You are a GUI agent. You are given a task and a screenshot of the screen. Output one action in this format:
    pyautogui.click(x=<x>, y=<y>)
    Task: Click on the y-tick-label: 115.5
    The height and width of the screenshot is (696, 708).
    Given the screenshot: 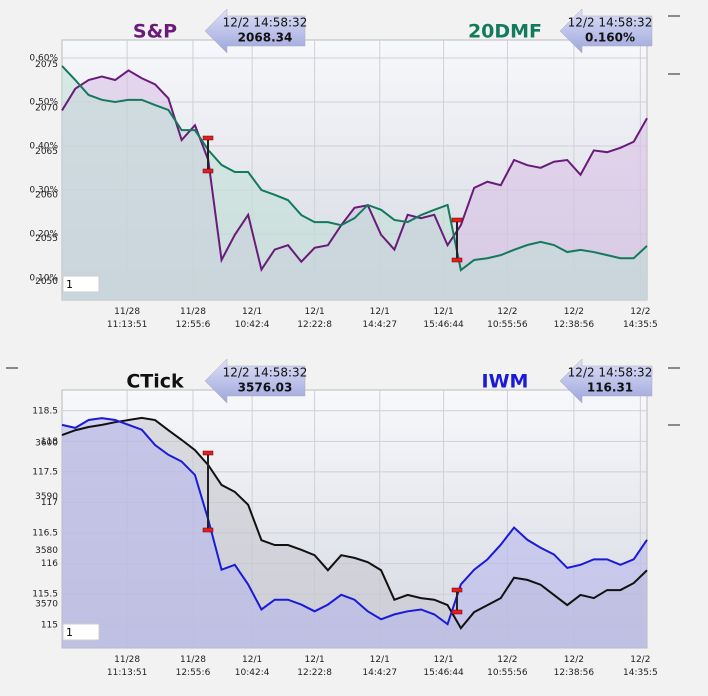 What is the action you would take?
    pyautogui.click(x=45, y=595)
    